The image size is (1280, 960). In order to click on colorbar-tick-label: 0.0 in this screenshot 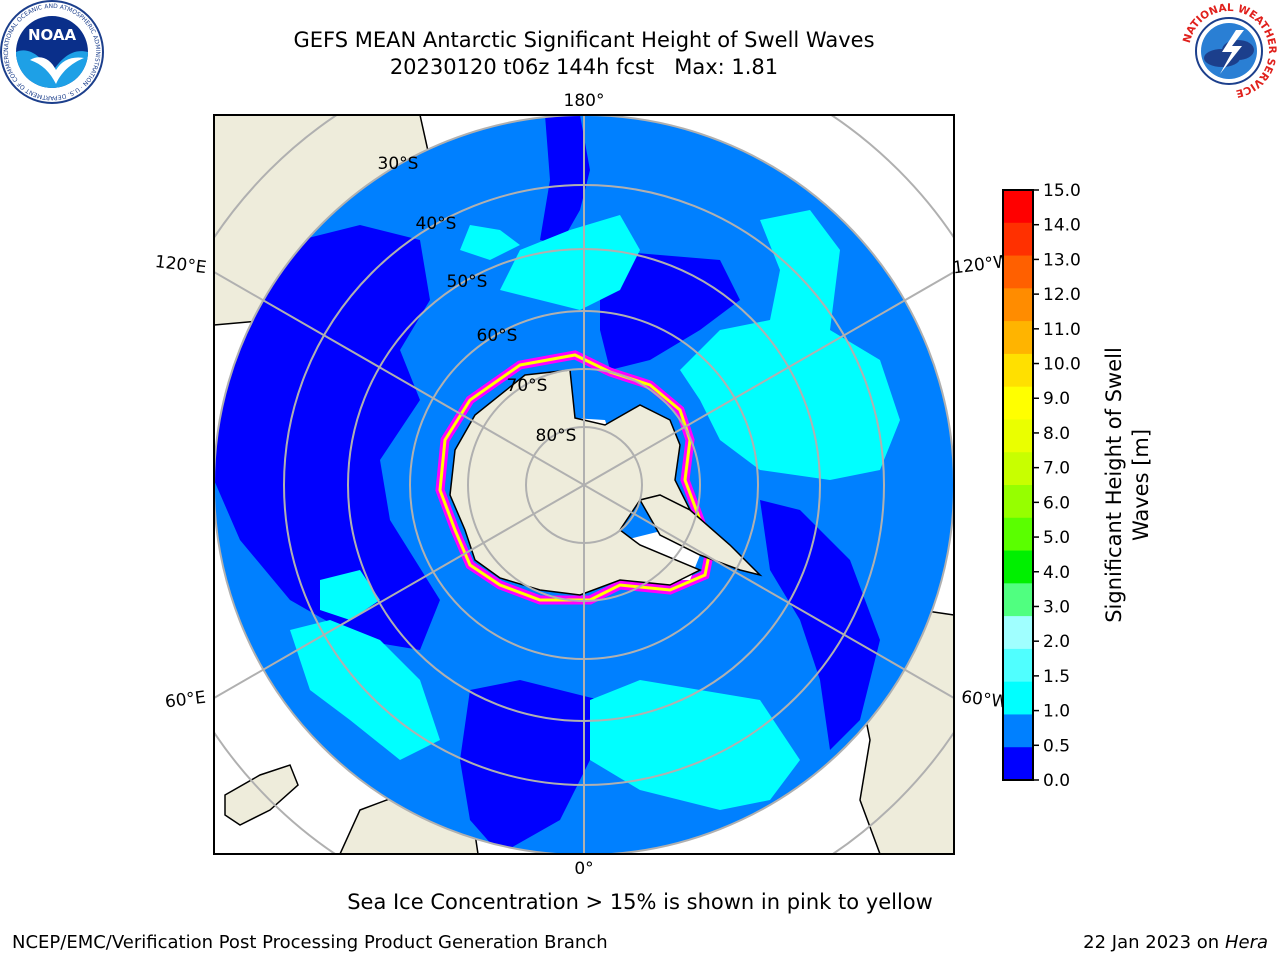, I will do `click(1056, 780)`.